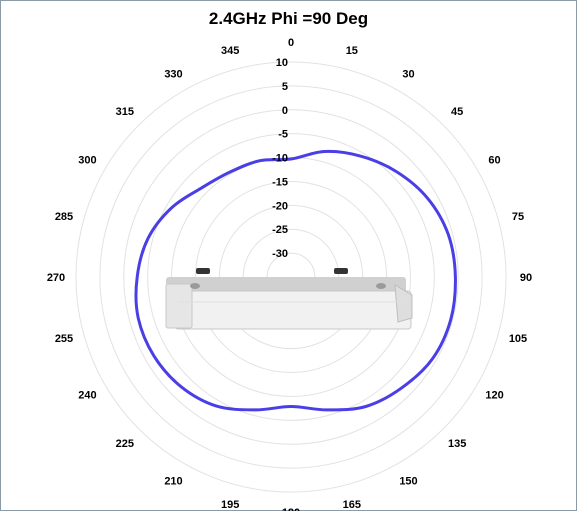 The width and height of the screenshot is (577, 511). What do you see at coordinates (494, 396) in the screenshot?
I see `angular-tick-label: 120` at bounding box center [494, 396].